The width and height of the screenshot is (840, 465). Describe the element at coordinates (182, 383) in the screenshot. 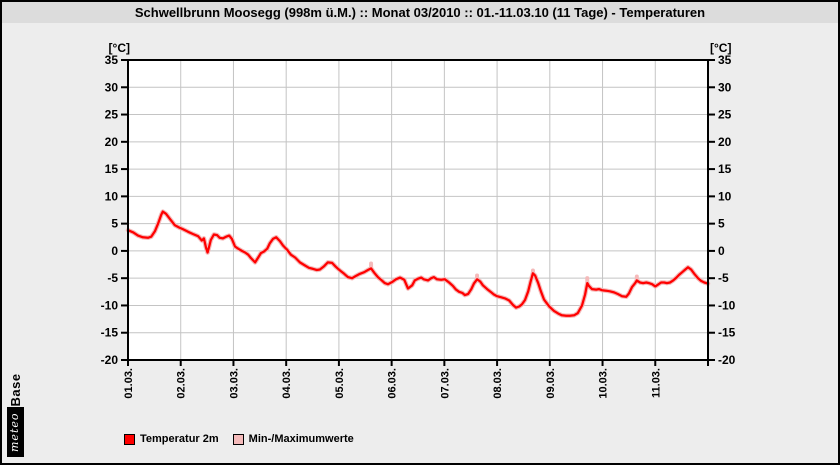

I see `x-tick-label: 02.03.` at that location.